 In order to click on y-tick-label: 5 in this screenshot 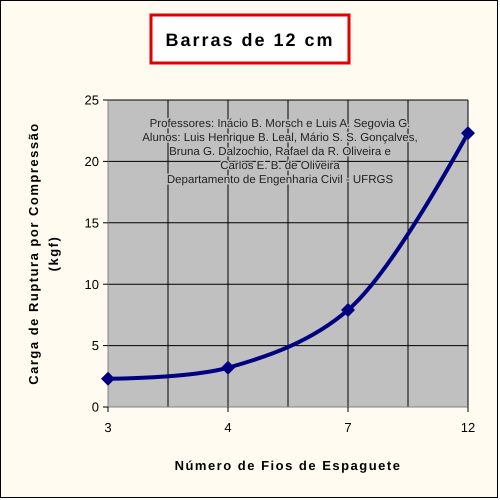, I will do `click(95, 346)`.